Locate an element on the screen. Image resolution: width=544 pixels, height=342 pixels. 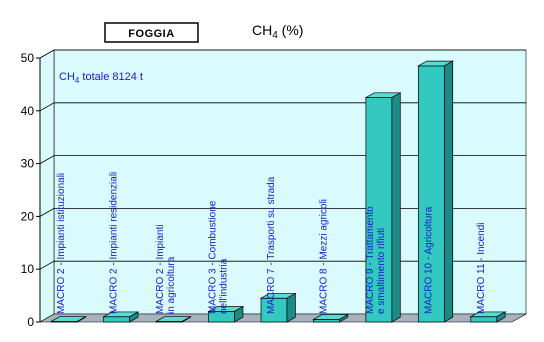
chart-title: CH4 (%) is located at coordinates (277, 31).